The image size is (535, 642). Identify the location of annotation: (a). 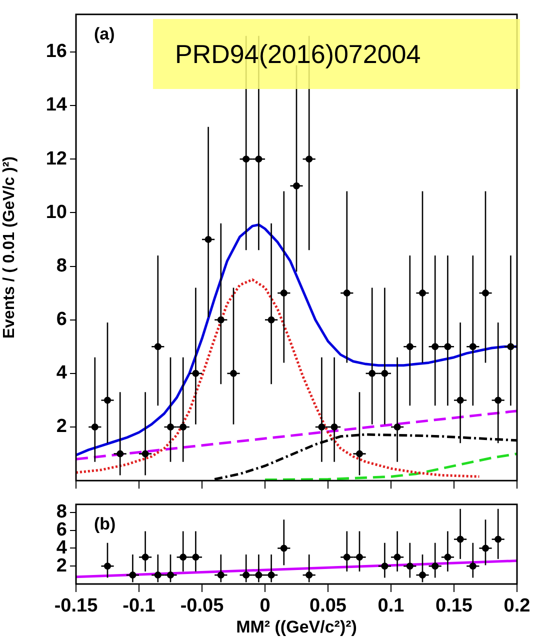
(104, 34).